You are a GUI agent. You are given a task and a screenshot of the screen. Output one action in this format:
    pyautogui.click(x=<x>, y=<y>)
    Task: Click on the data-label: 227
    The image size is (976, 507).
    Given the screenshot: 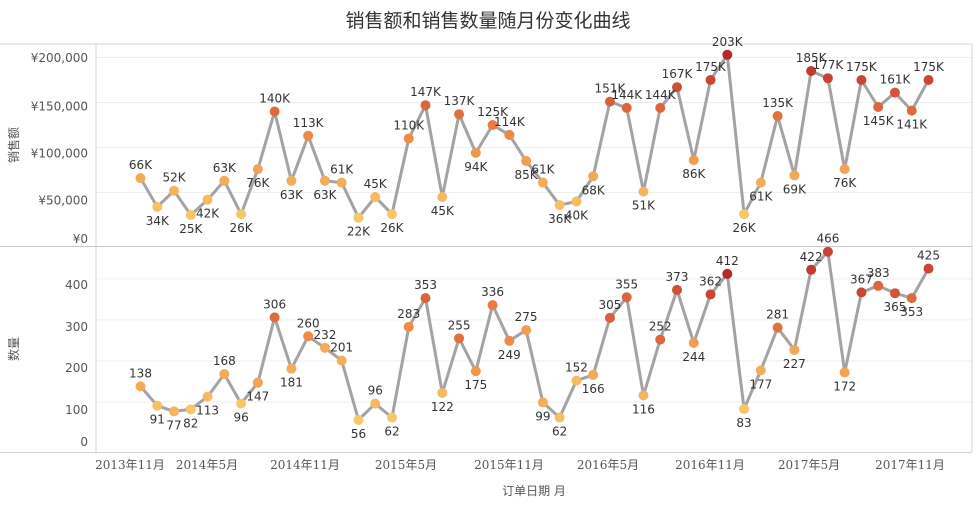 What is the action you would take?
    pyautogui.click(x=794, y=364)
    